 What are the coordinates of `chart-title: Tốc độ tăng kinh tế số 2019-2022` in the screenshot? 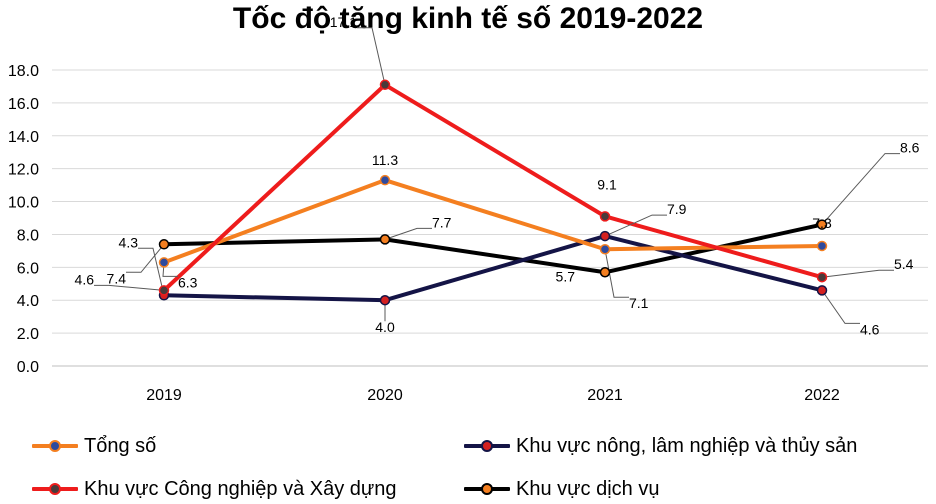 It's located at (468, 18).